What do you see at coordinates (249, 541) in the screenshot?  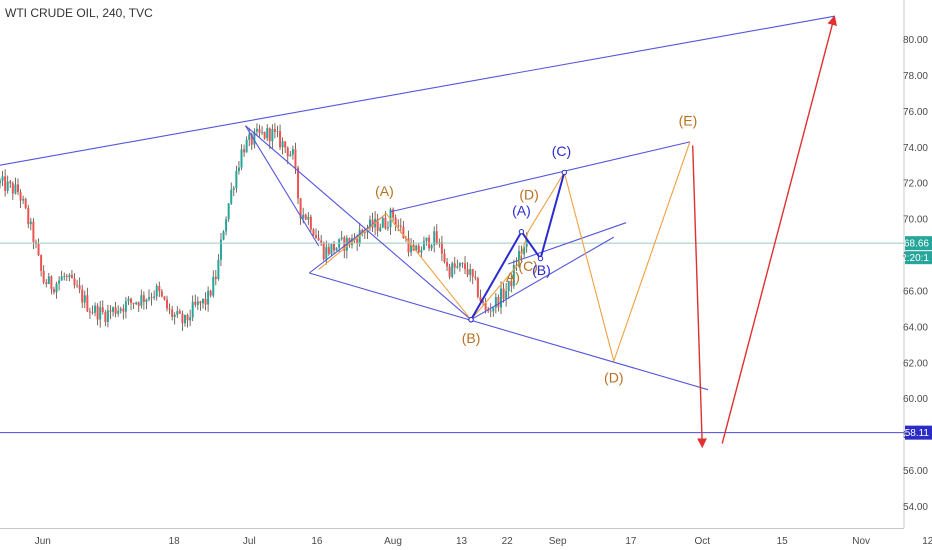 I see `x-tick-label: Jul` at bounding box center [249, 541].